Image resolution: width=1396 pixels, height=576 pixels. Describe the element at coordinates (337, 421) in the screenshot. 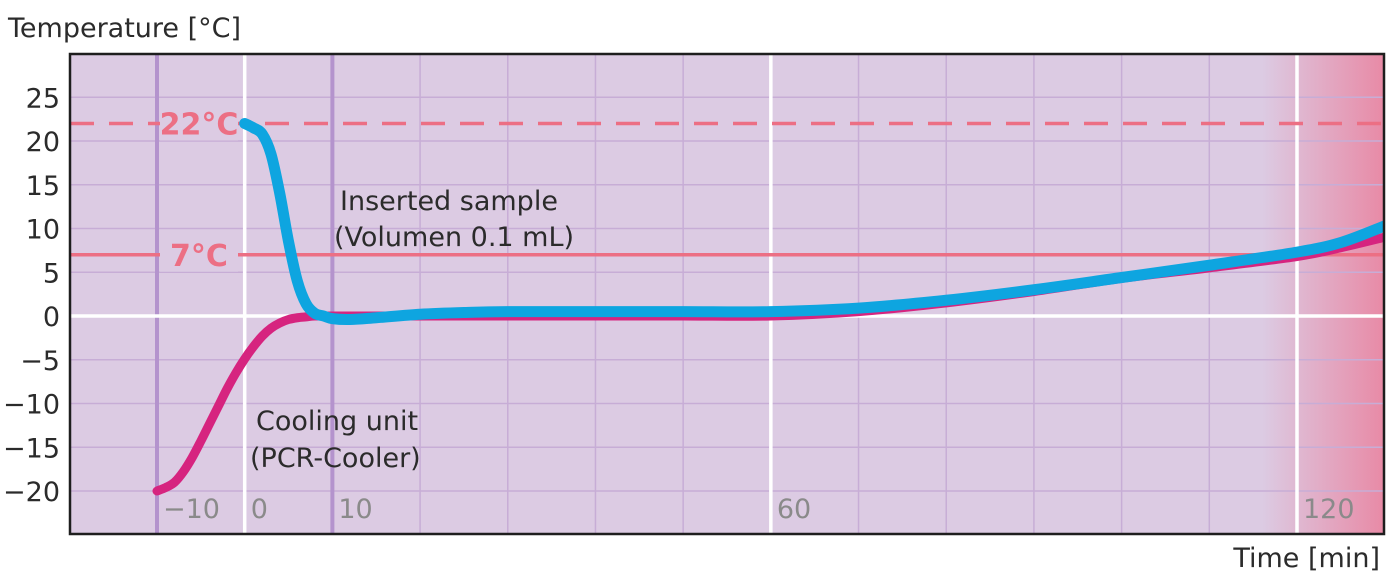

I see `cooler-label-line1: Cooling unit` at that location.